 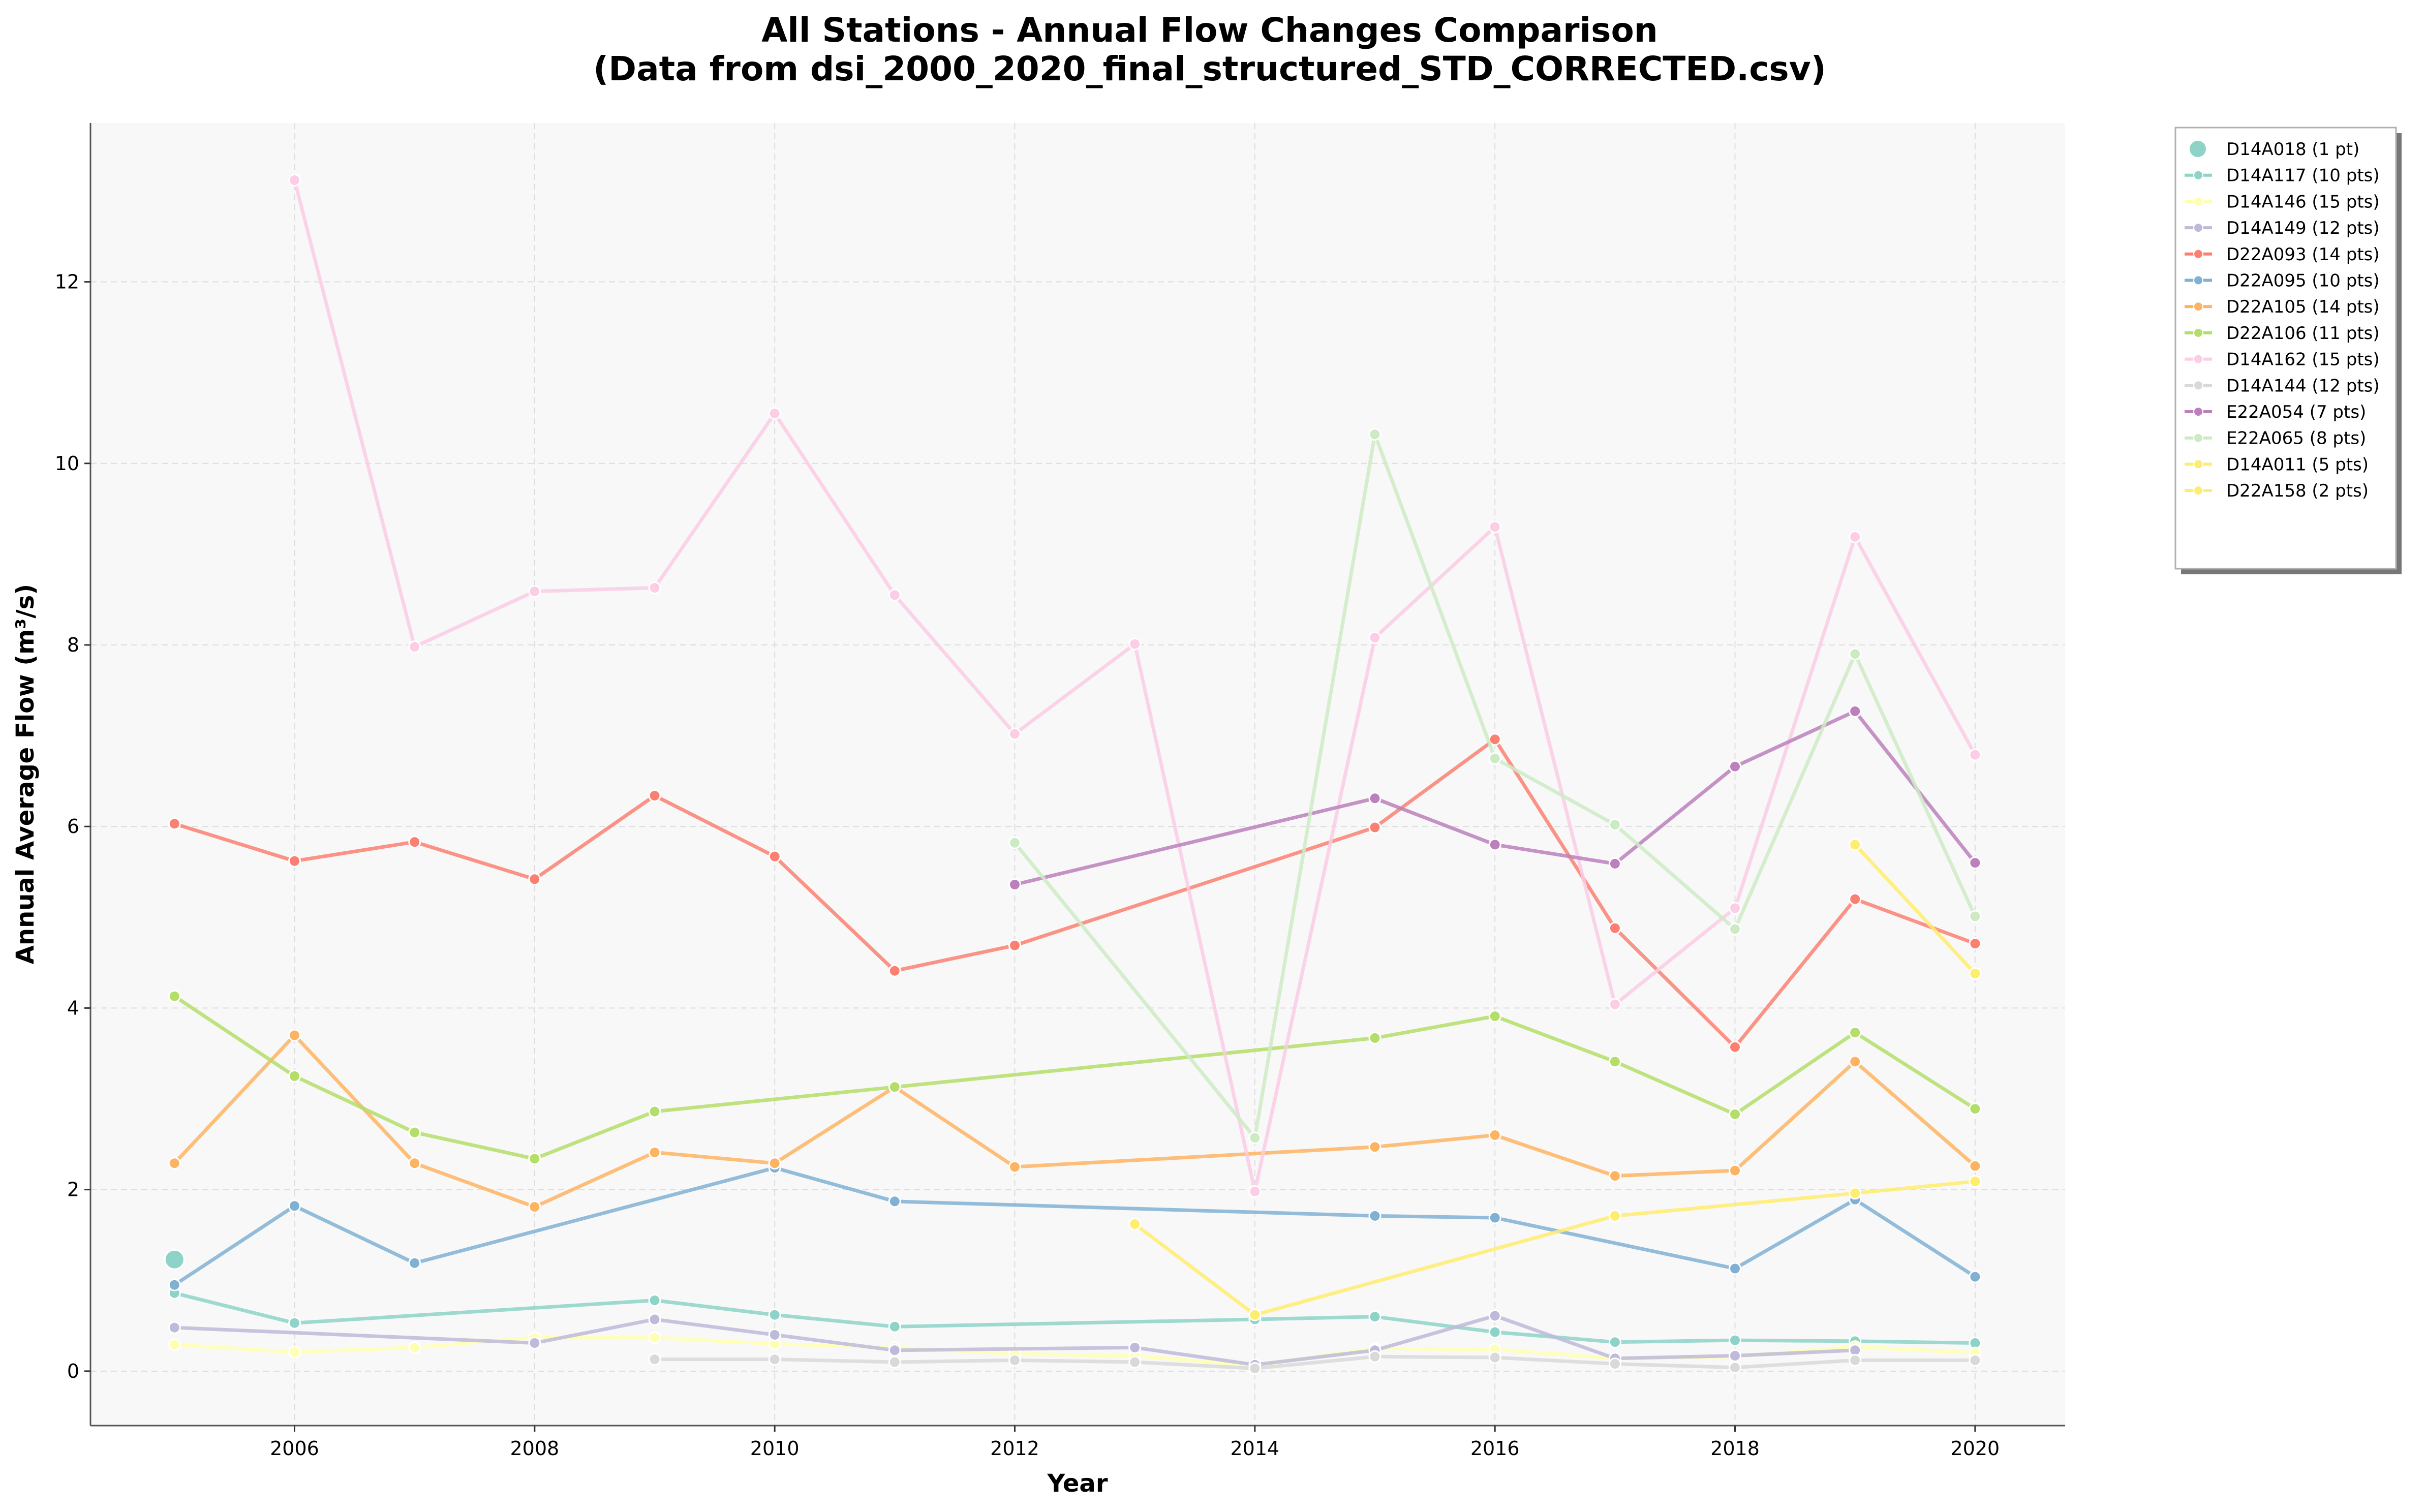 What do you see at coordinates (2303, 228) in the screenshot?
I see `legend-label: D14A149 (12 pts)` at bounding box center [2303, 228].